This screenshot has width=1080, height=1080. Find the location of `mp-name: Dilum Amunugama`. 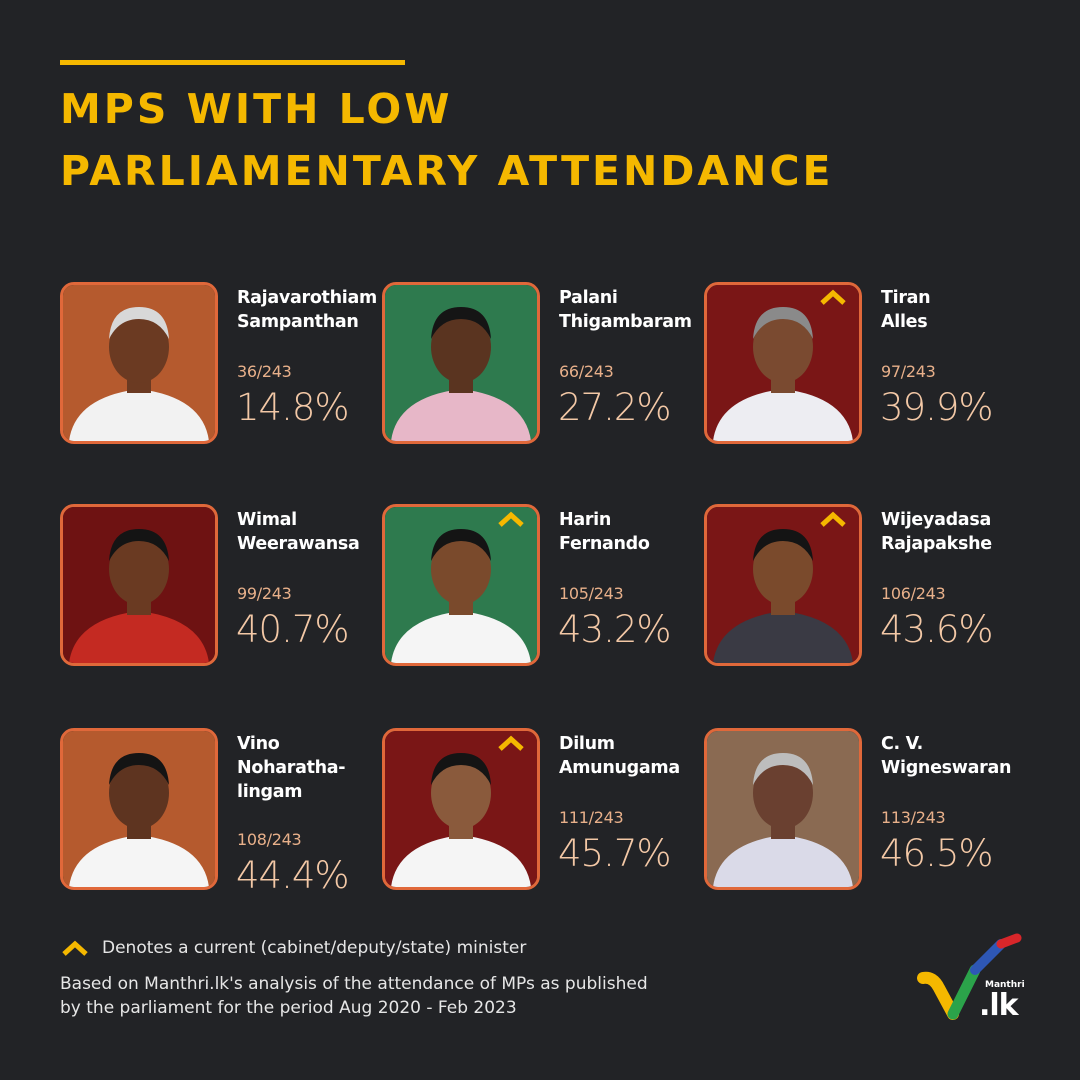

mp-name: Dilum Amunugama is located at coordinates (634, 756).